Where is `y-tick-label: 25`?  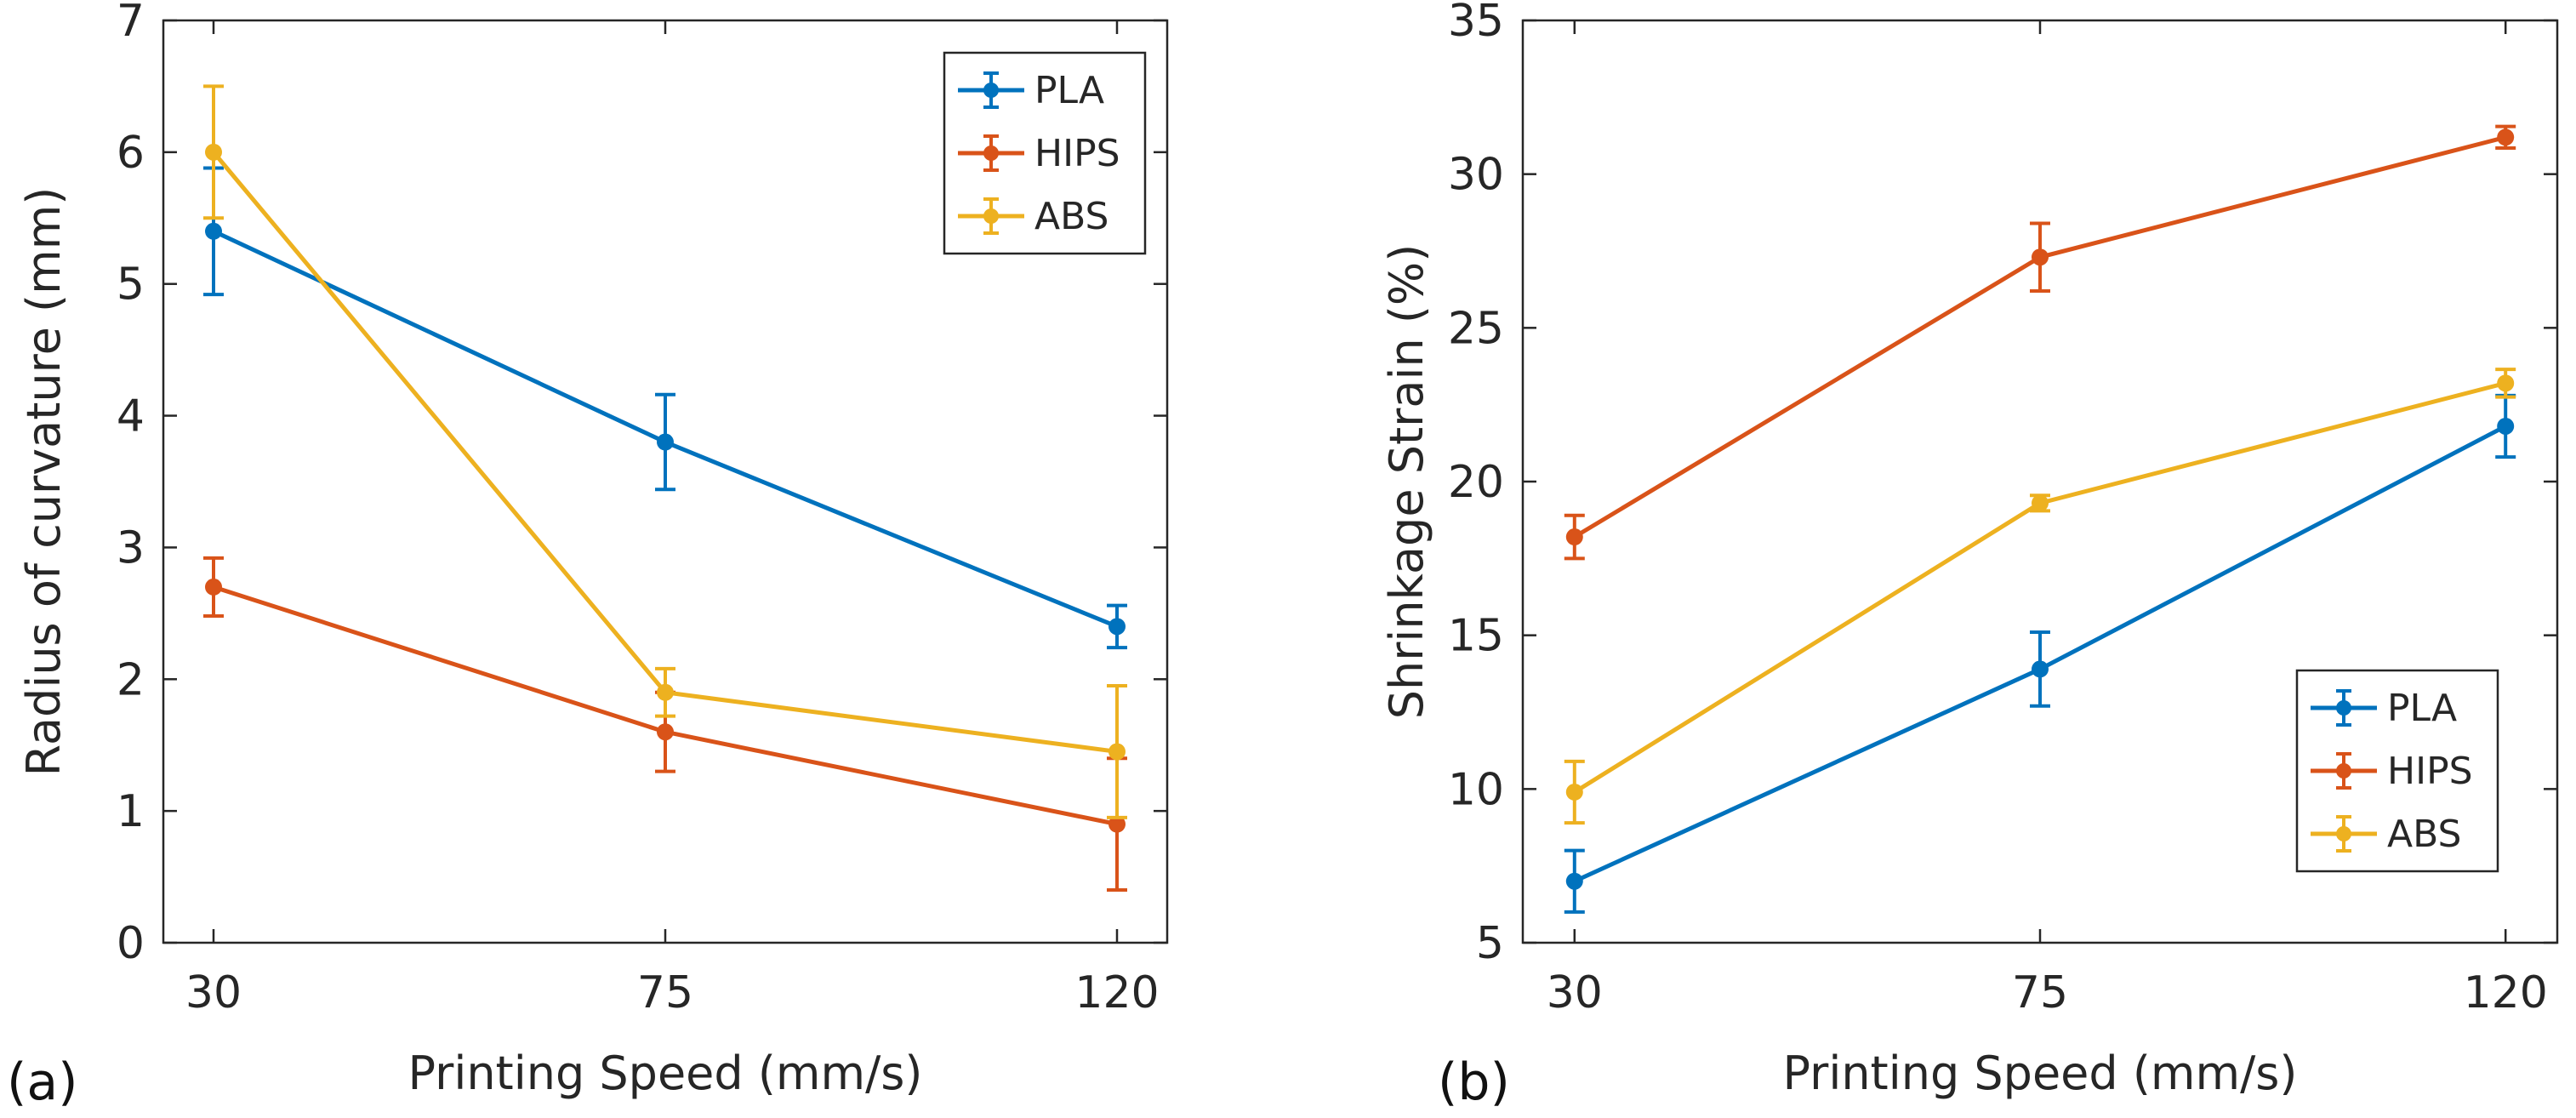 y-tick-label: 25 is located at coordinates (1476, 328).